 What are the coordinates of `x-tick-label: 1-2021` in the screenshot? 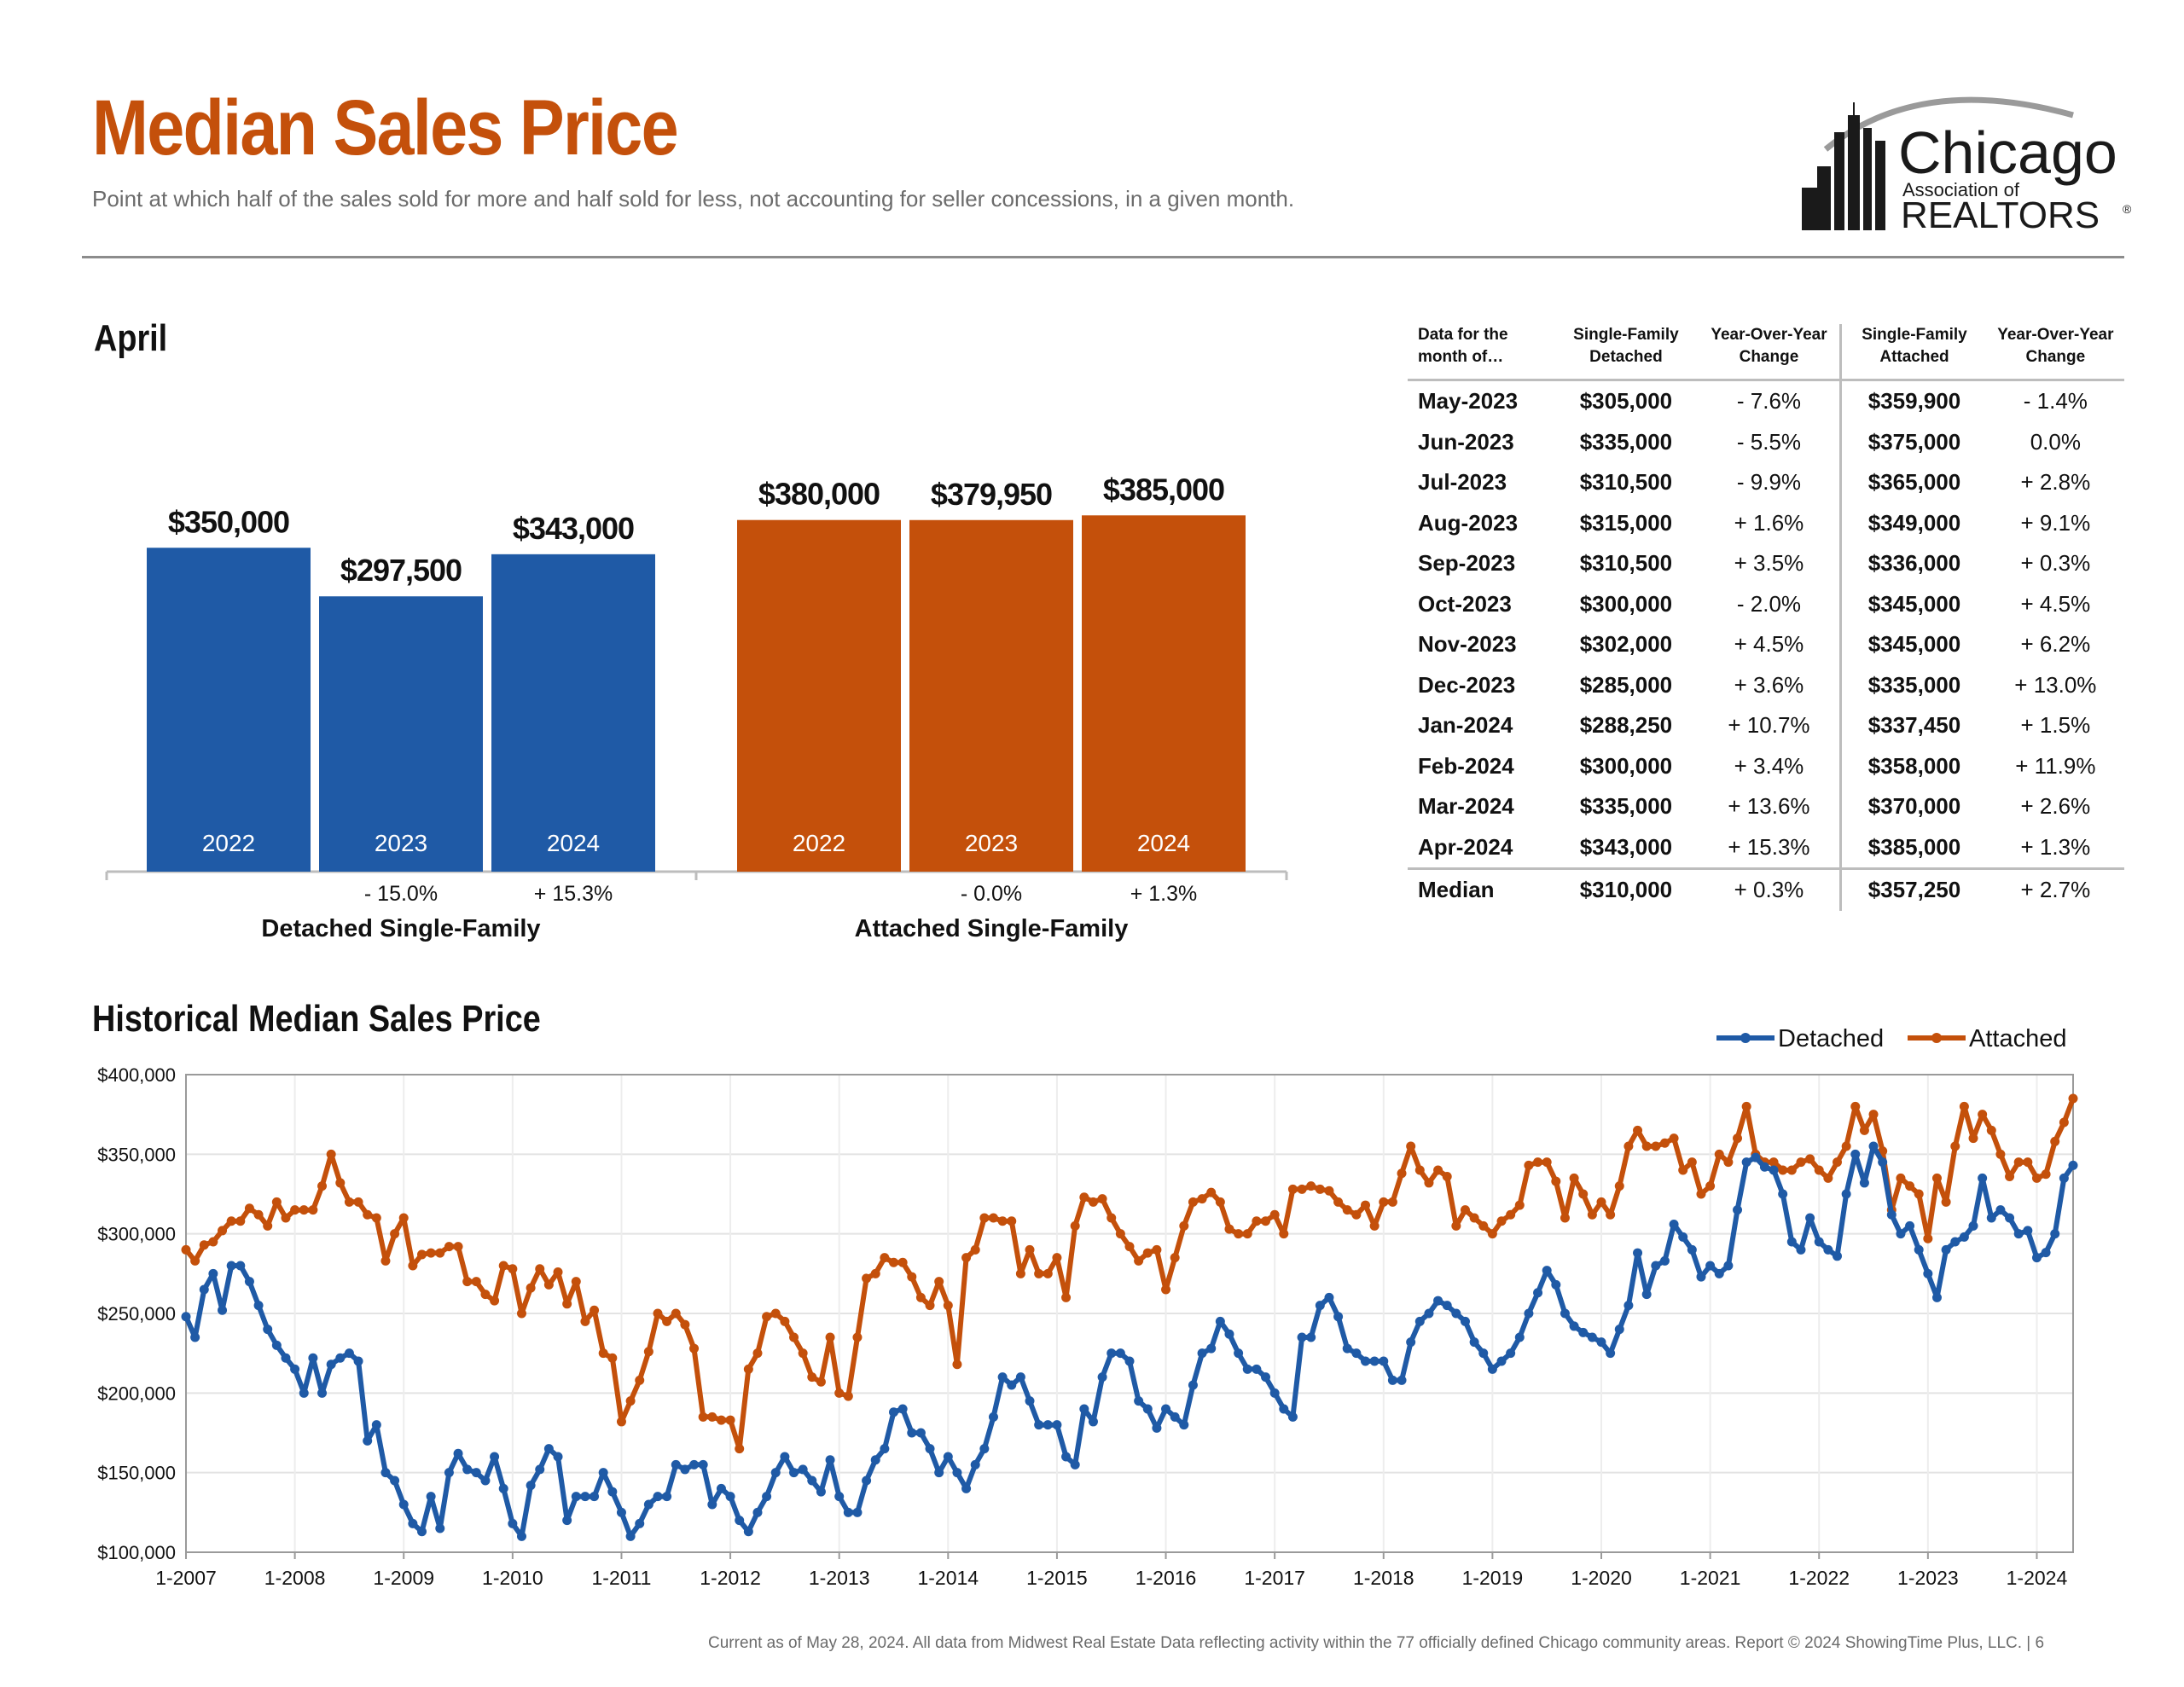 It's located at (1710, 1578).